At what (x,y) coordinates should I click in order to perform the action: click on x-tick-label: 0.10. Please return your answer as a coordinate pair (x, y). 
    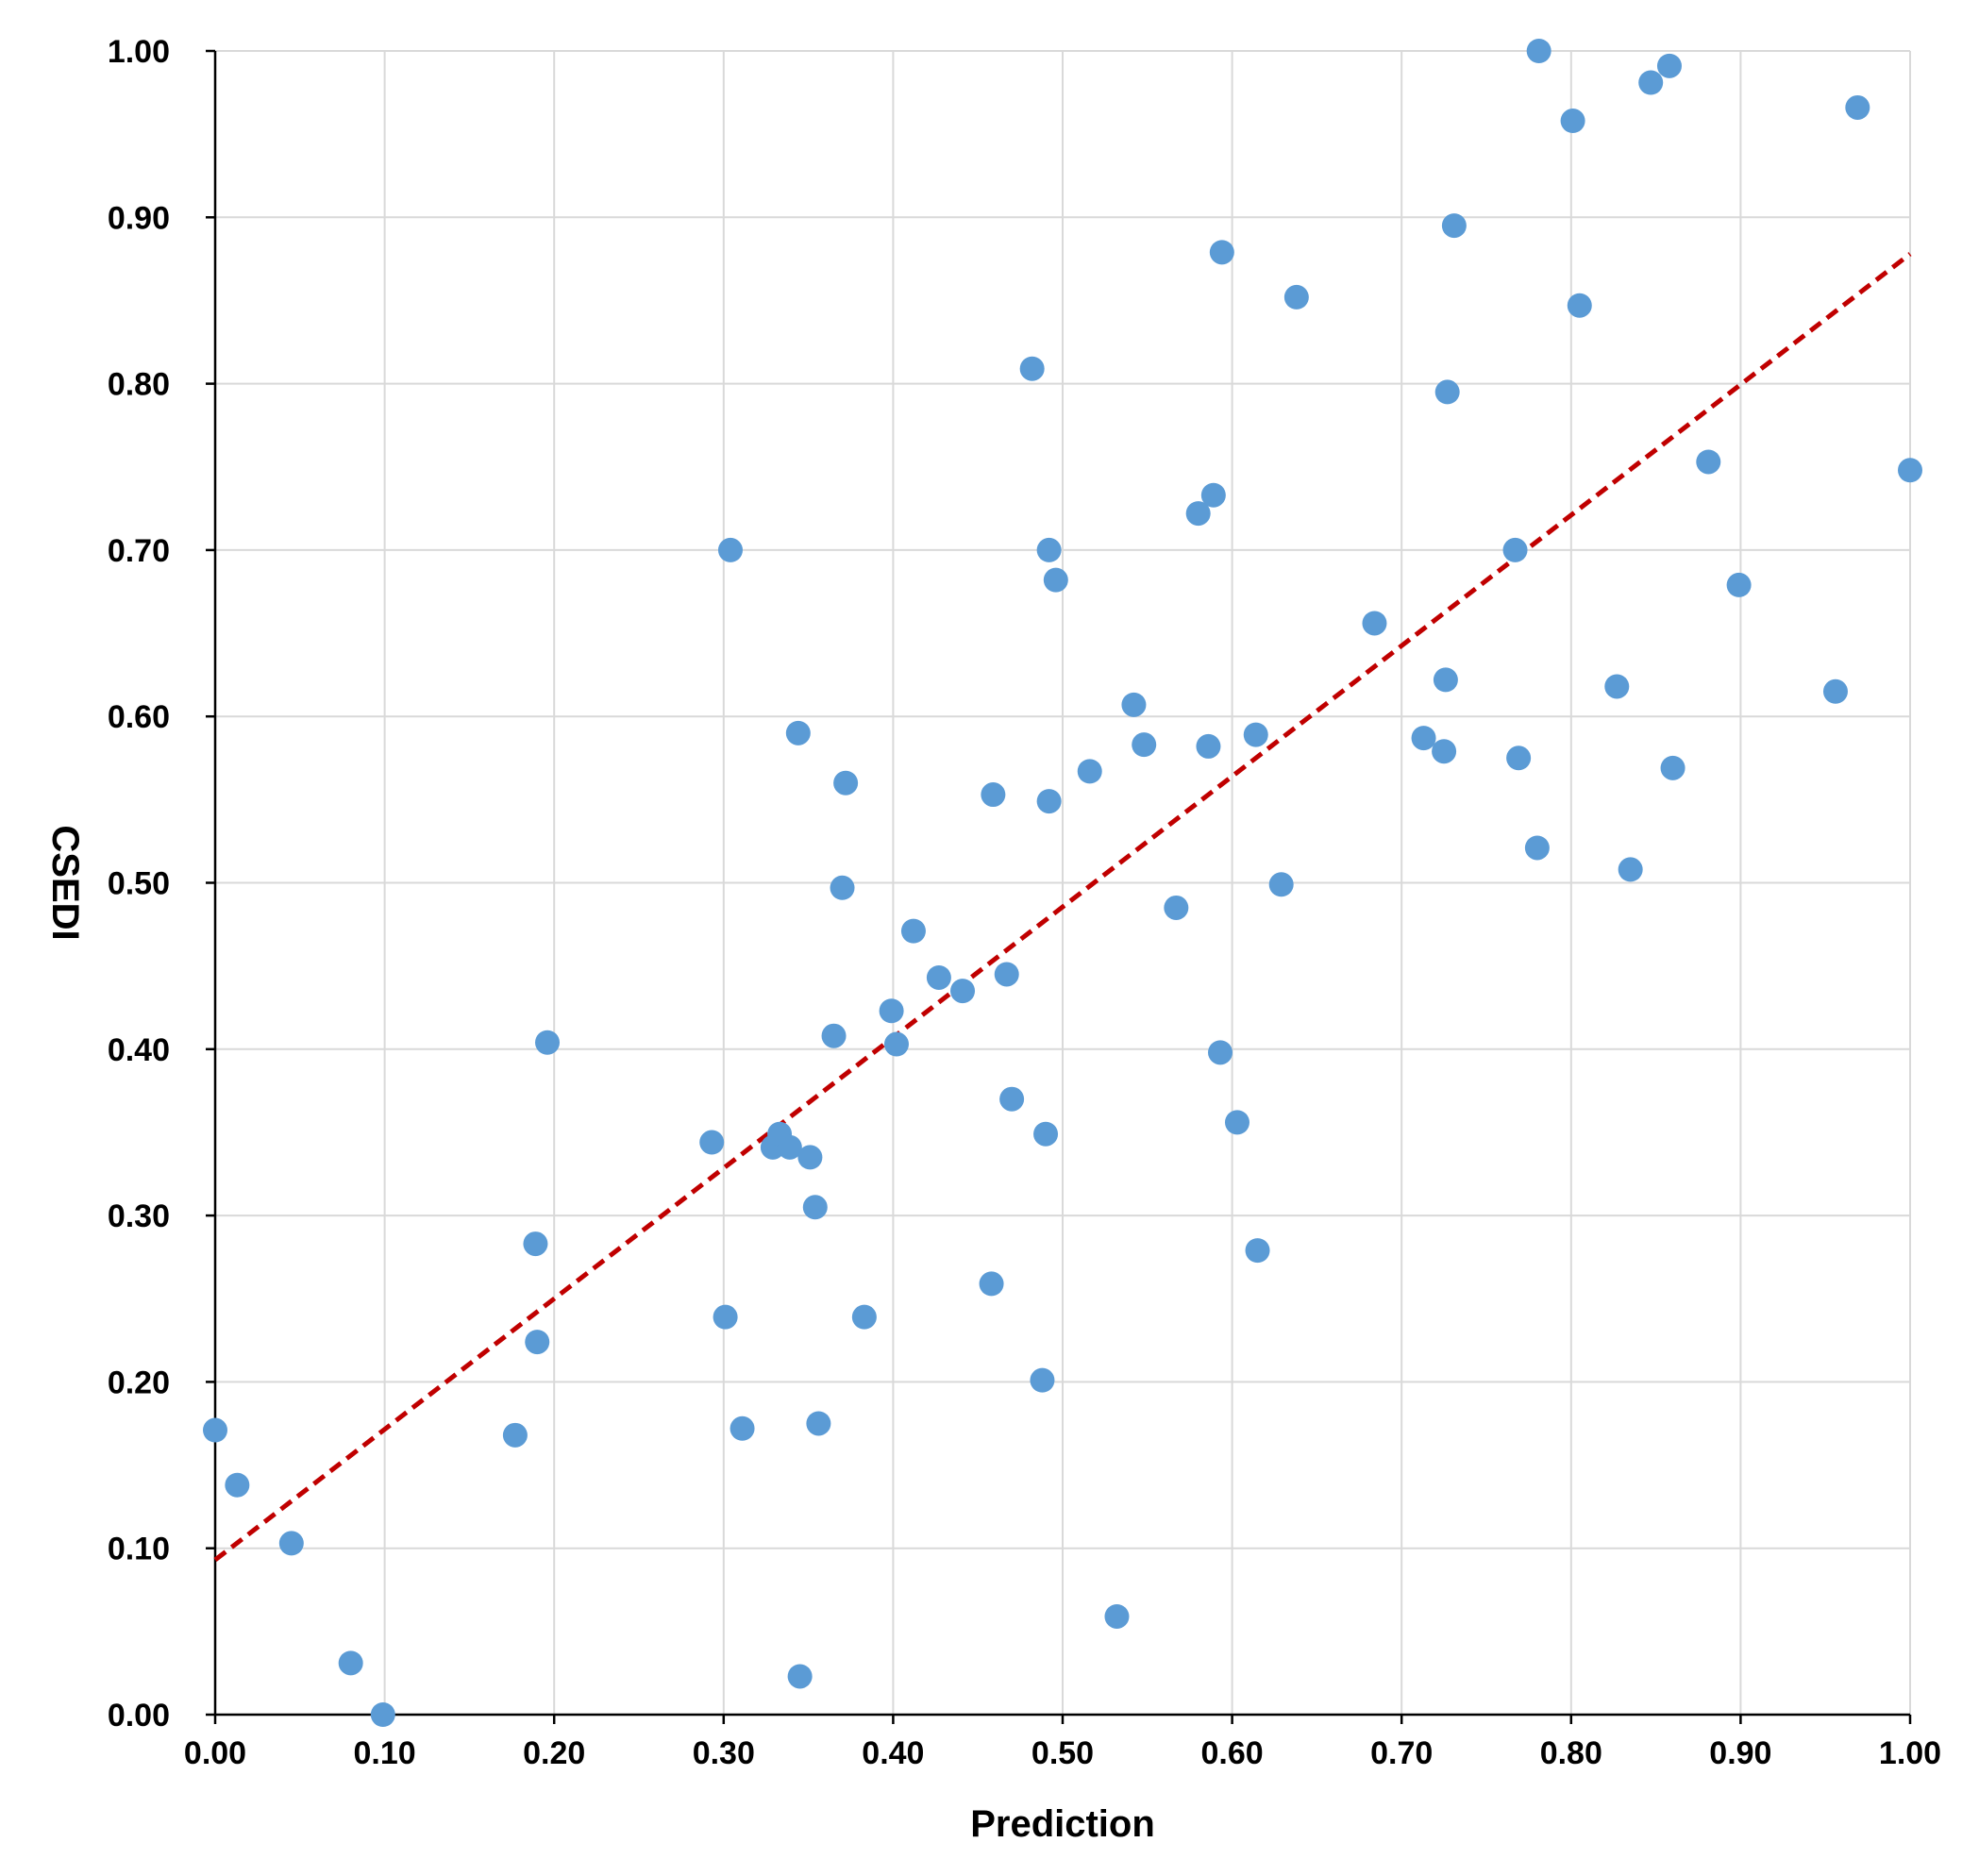
    Looking at the image, I should click on (385, 1753).